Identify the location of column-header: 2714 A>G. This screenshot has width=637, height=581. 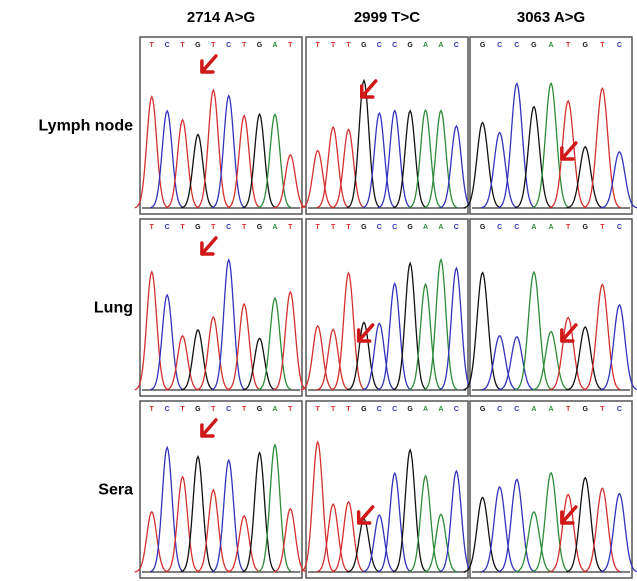
(221, 17).